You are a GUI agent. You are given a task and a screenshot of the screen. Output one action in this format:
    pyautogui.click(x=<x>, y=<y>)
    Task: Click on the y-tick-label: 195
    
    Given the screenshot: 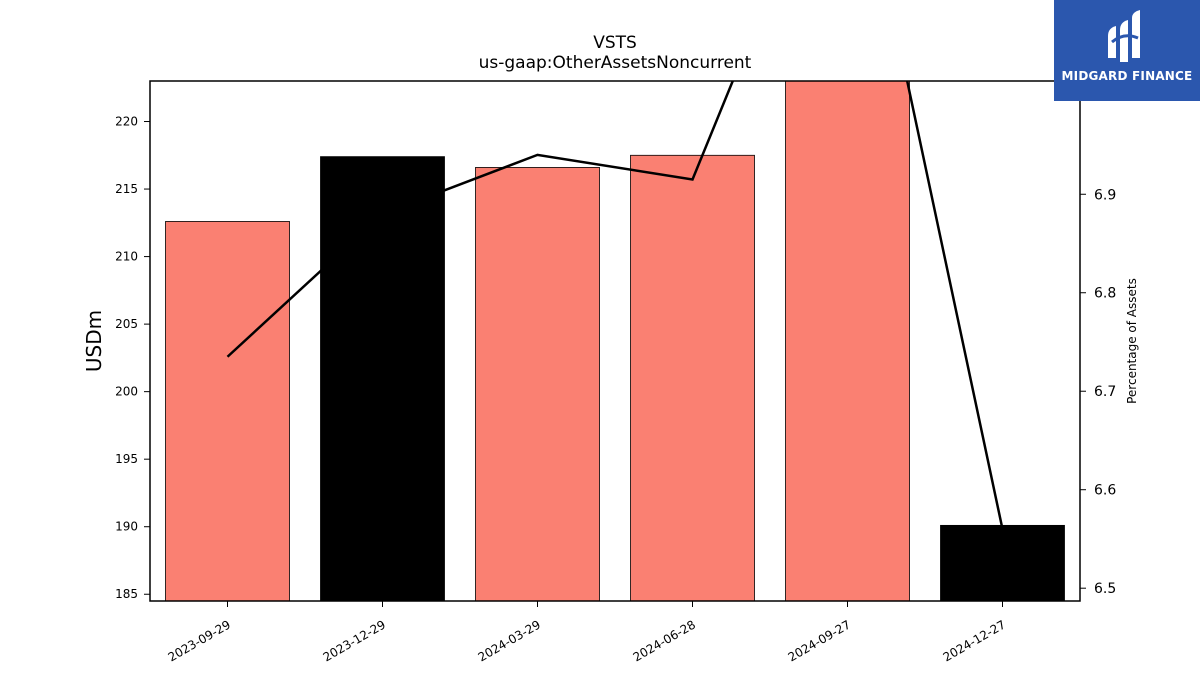 What is the action you would take?
    pyautogui.click(x=126, y=459)
    